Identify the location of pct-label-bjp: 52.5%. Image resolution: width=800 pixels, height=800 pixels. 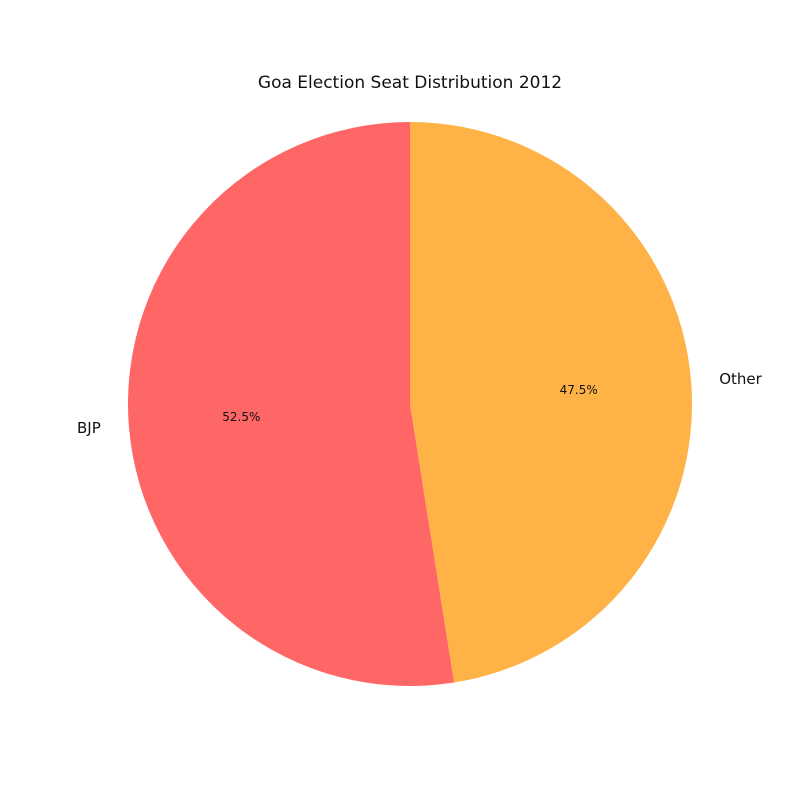
(241, 417).